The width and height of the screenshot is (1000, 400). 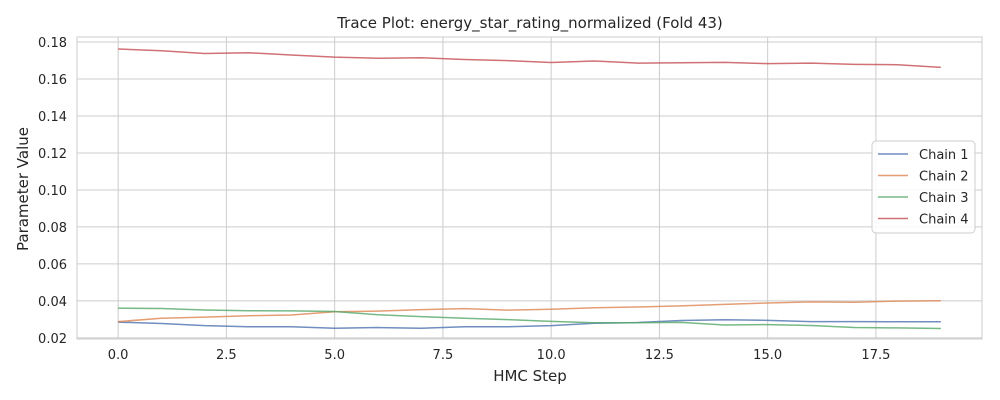 I want to click on x-tick-label: 0.0, so click(x=118, y=355).